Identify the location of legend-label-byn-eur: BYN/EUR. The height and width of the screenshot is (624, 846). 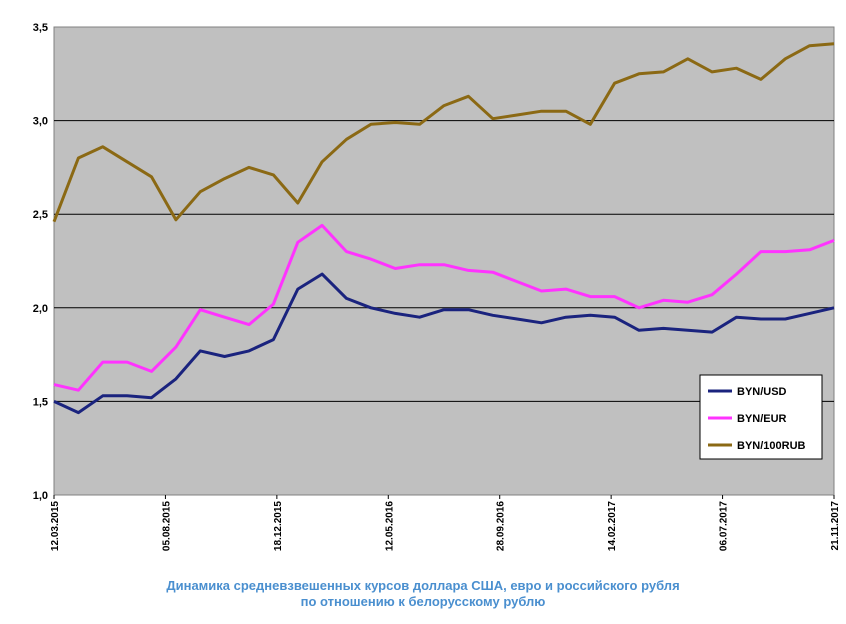
(762, 419).